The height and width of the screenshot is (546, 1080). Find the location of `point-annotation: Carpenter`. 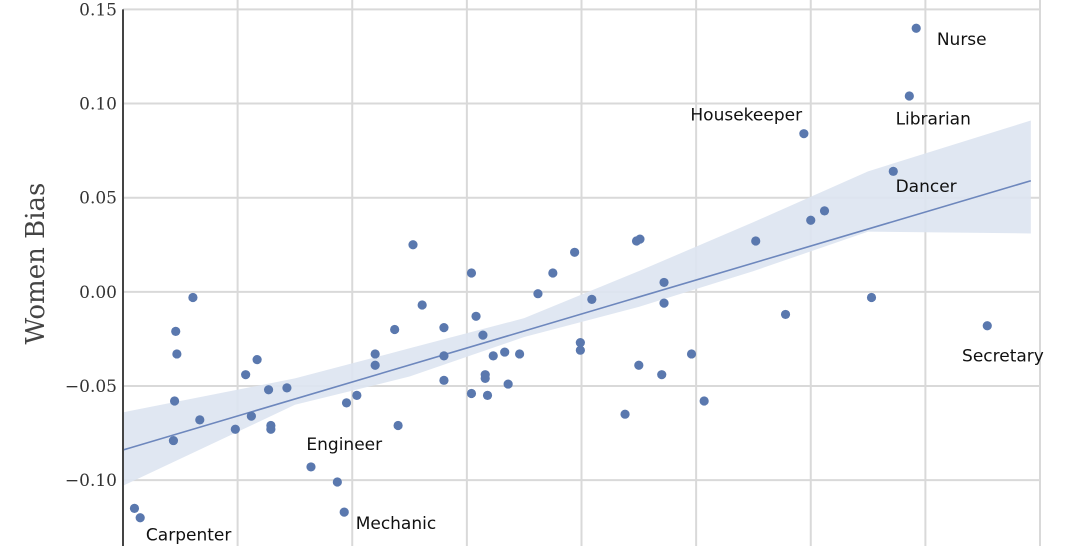

point-annotation: Carpenter is located at coordinates (188, 535).